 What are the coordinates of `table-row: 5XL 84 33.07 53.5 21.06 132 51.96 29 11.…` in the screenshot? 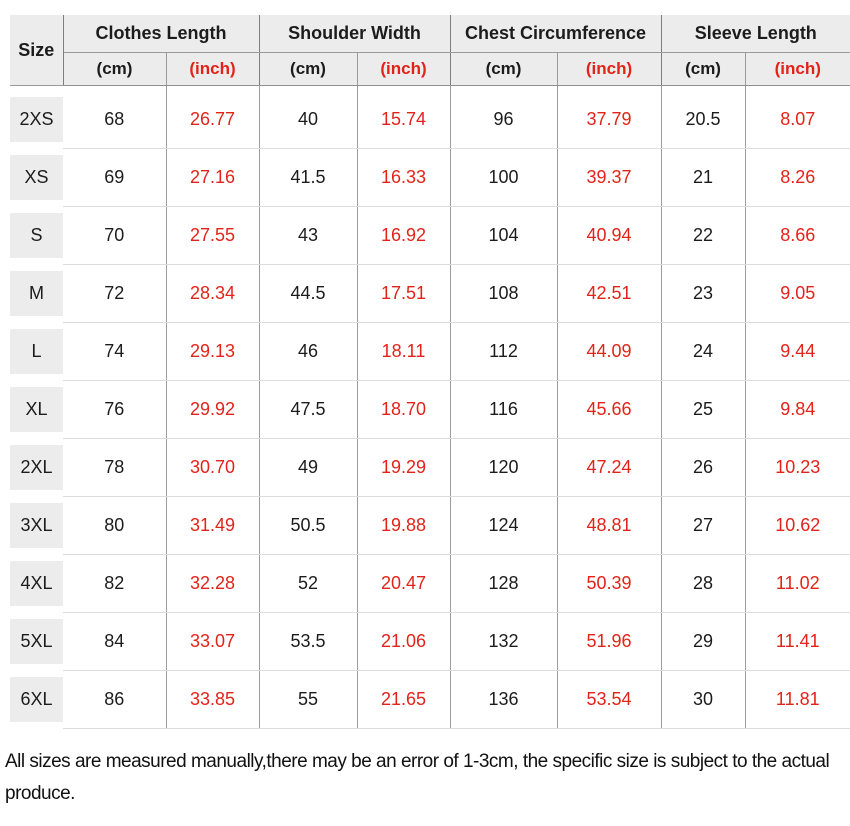 It's located at (430, 641).